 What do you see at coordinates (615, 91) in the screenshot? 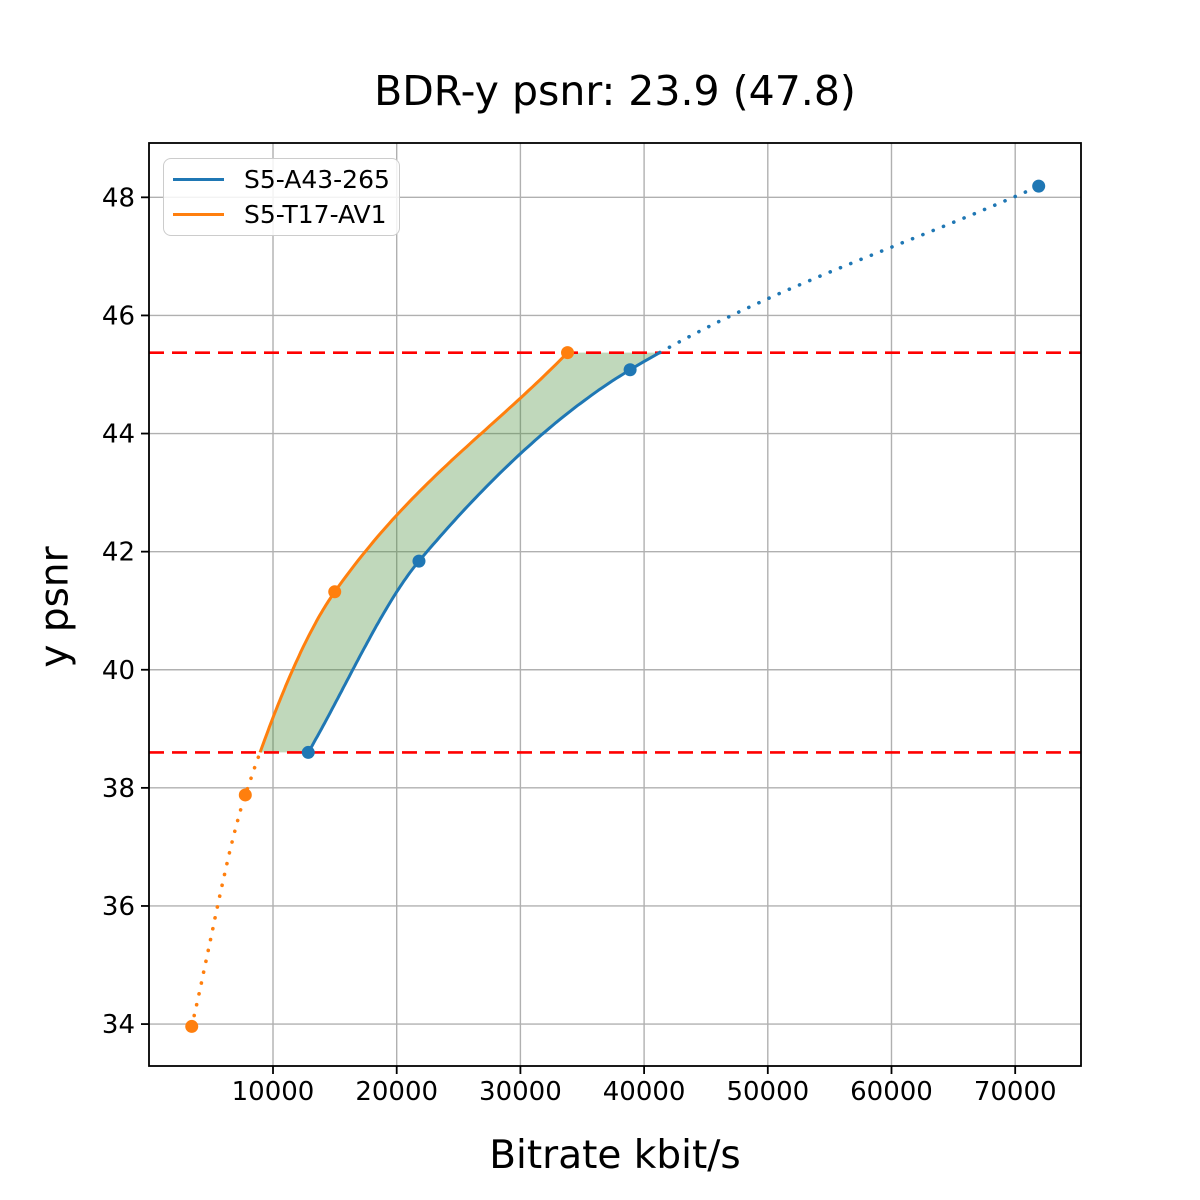
I see `chart-title: BDR-y psnr: 23.9 (47.8)` at bounding box center [615, 91].